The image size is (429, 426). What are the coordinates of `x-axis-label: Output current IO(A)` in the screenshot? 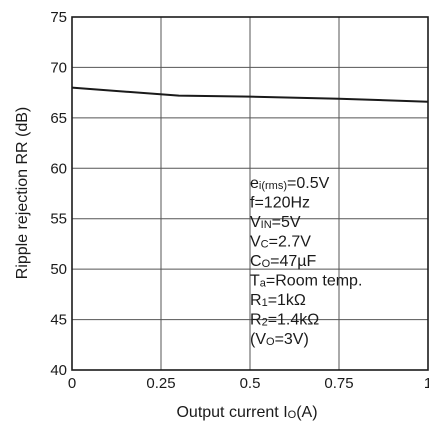 It's located at (246, 412).